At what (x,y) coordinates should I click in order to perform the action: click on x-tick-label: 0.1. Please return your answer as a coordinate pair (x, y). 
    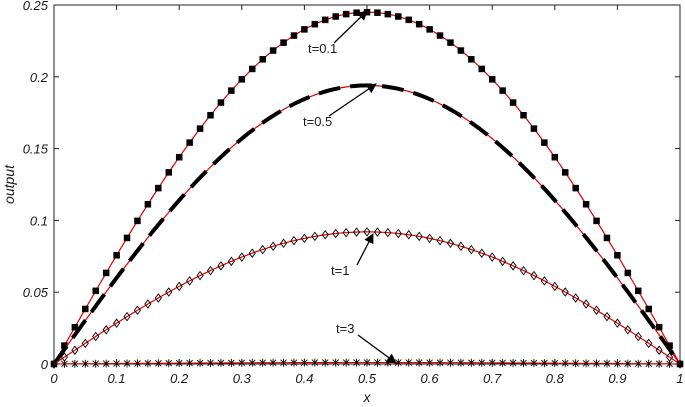
    Looking at the image, I should click on (117, 378).